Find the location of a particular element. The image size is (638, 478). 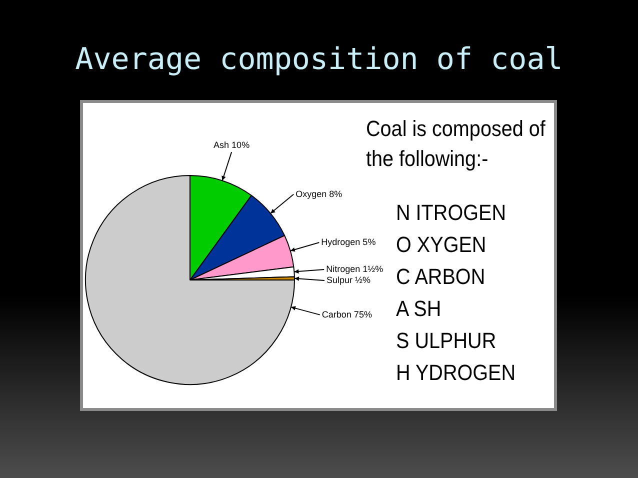

text: Coal is composed of the following:- is located at coordinates (456, 144).